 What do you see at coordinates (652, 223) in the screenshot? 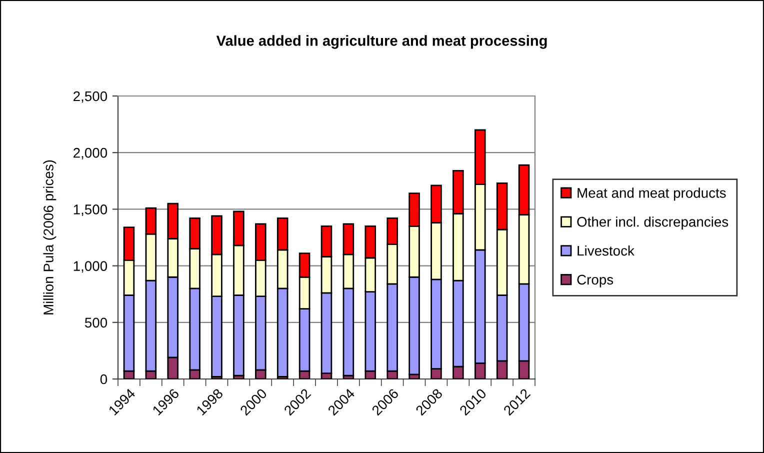
I see `legend-label: Other incl. discrepancies` at bounding box center [652, 223].